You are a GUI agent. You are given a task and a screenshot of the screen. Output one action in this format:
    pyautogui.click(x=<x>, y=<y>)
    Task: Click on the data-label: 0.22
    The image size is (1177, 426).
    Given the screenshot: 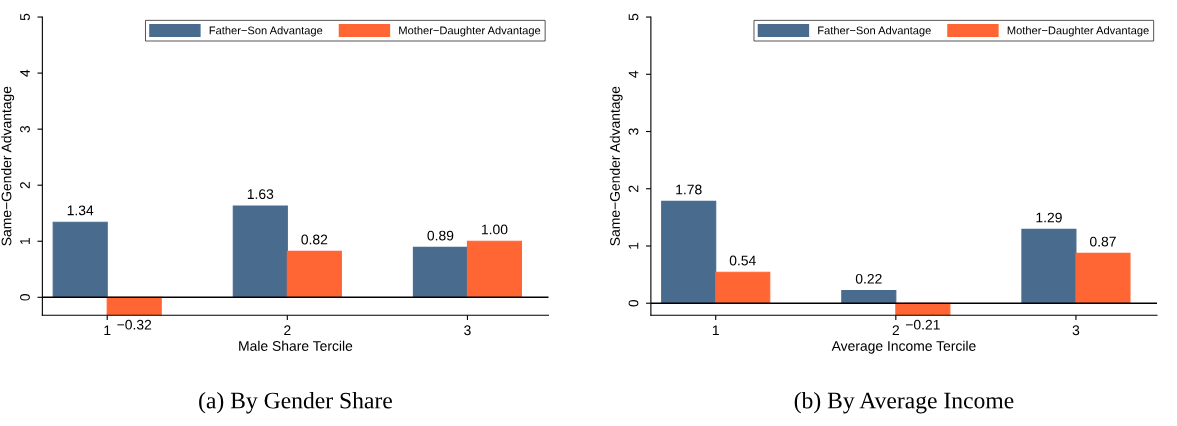 What is the action you would take?
    pyautogui.click(x=868, y=278)
    